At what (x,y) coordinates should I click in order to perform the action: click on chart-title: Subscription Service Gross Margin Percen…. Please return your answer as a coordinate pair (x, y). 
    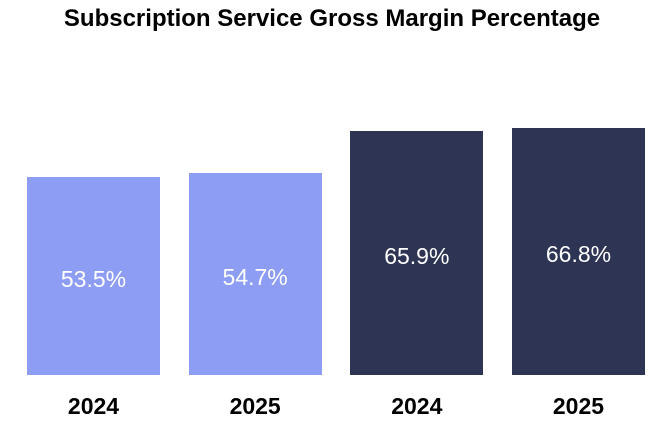
    Looking at the image, I should click on (332, 18).